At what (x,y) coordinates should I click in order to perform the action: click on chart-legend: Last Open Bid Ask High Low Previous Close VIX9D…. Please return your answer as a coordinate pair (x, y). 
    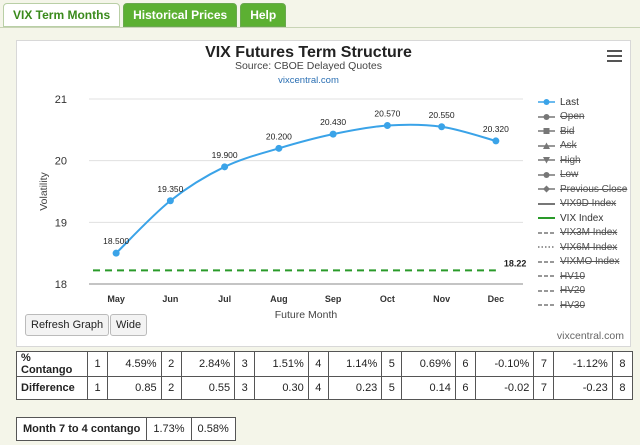
    Looking at the image, I should click on (582, 204).